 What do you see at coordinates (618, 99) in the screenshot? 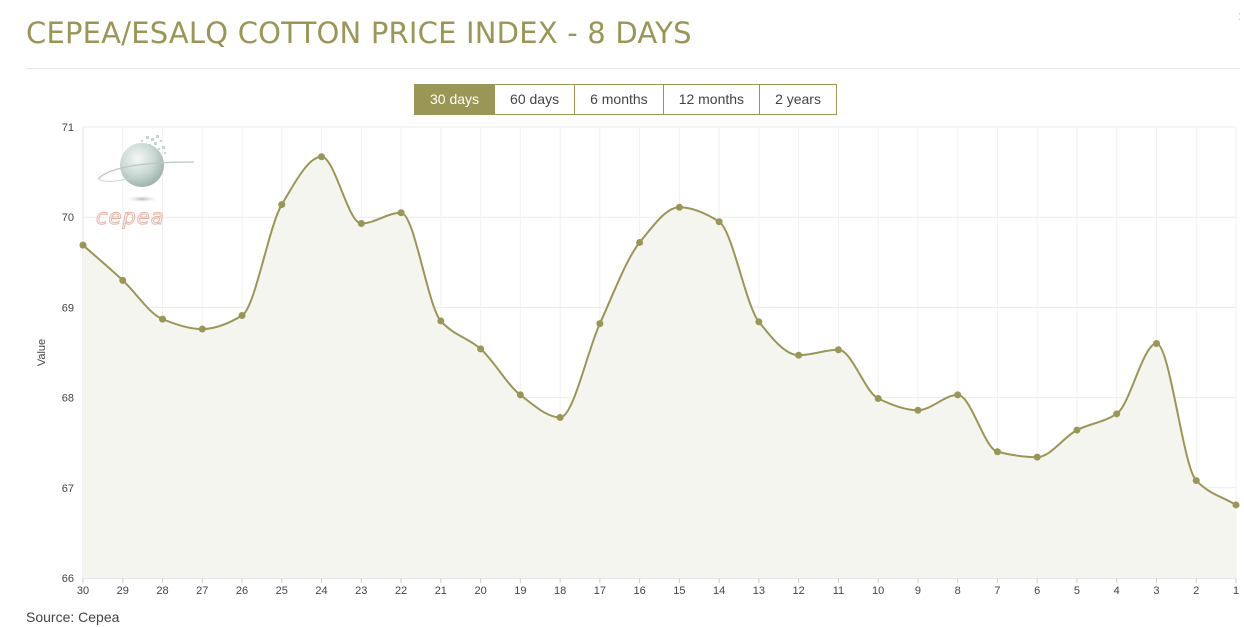
I see `range-button-6-months: 6 months` at bounding box center [618, 99].